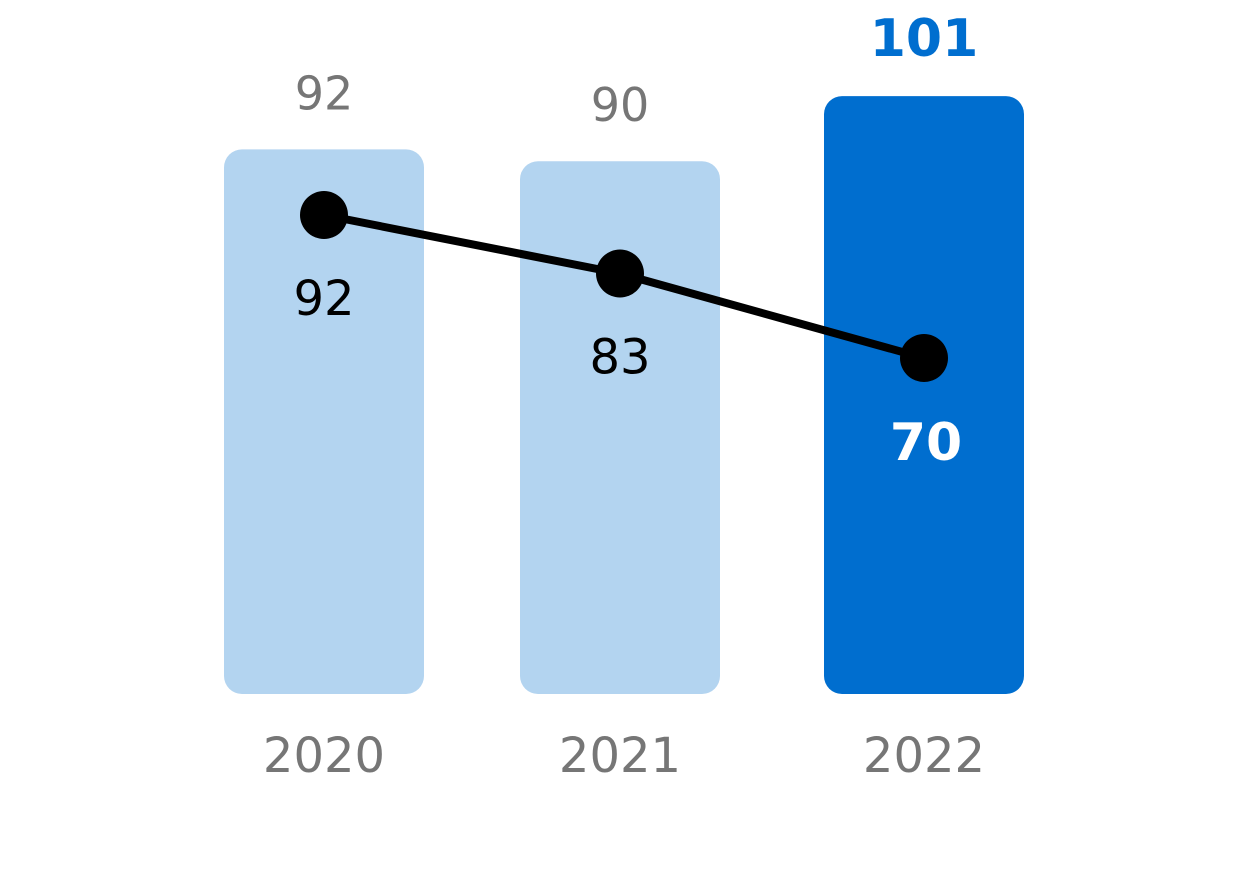 The height and width of the screenshot is (892, 1240). Describe the element at coordinates (324, 93) in the screenshot. I see `bar-value-label: 92` at that location.